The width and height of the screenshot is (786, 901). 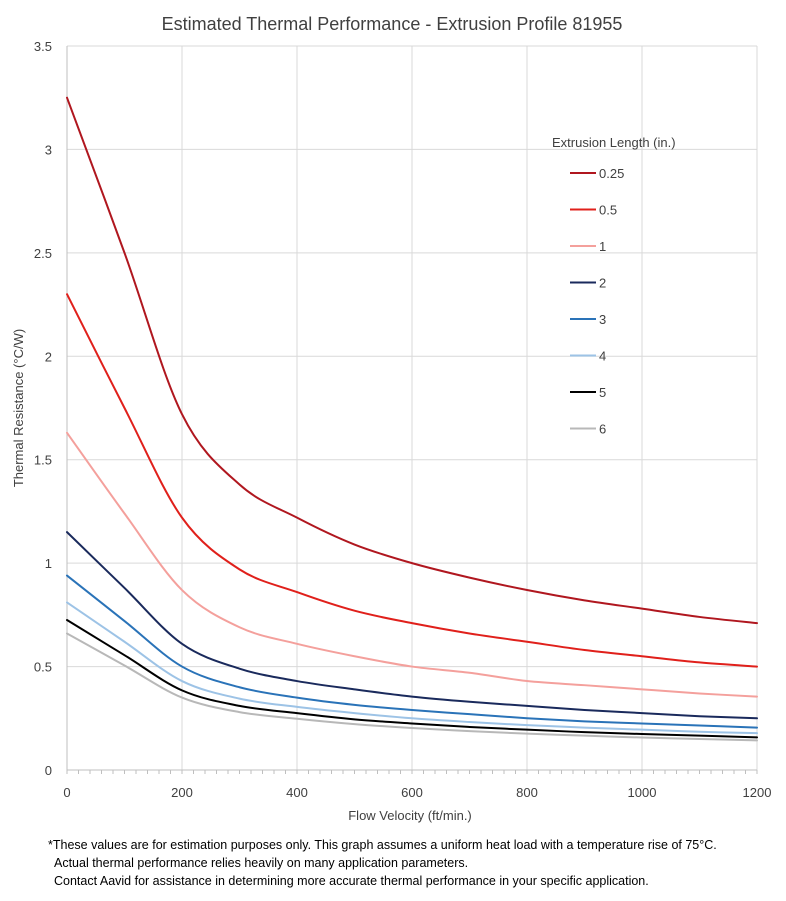 What do you see at coordinates (182, 792) in the screenshot?
I see `x-tick-label: 200` at bounding box center [182, 792].